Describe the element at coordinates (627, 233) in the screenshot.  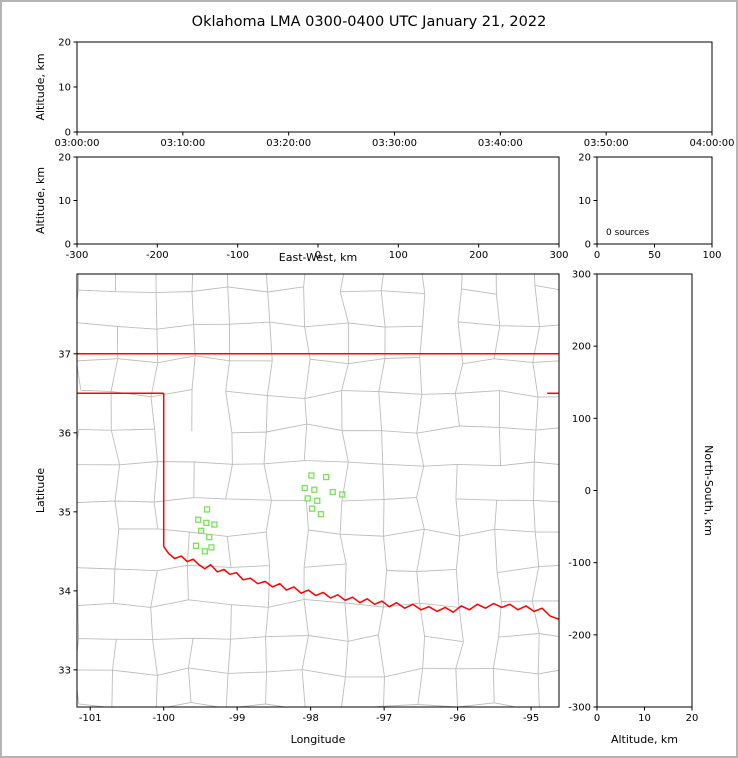
I see `sources-count-annotation: 0 sources` at that location.